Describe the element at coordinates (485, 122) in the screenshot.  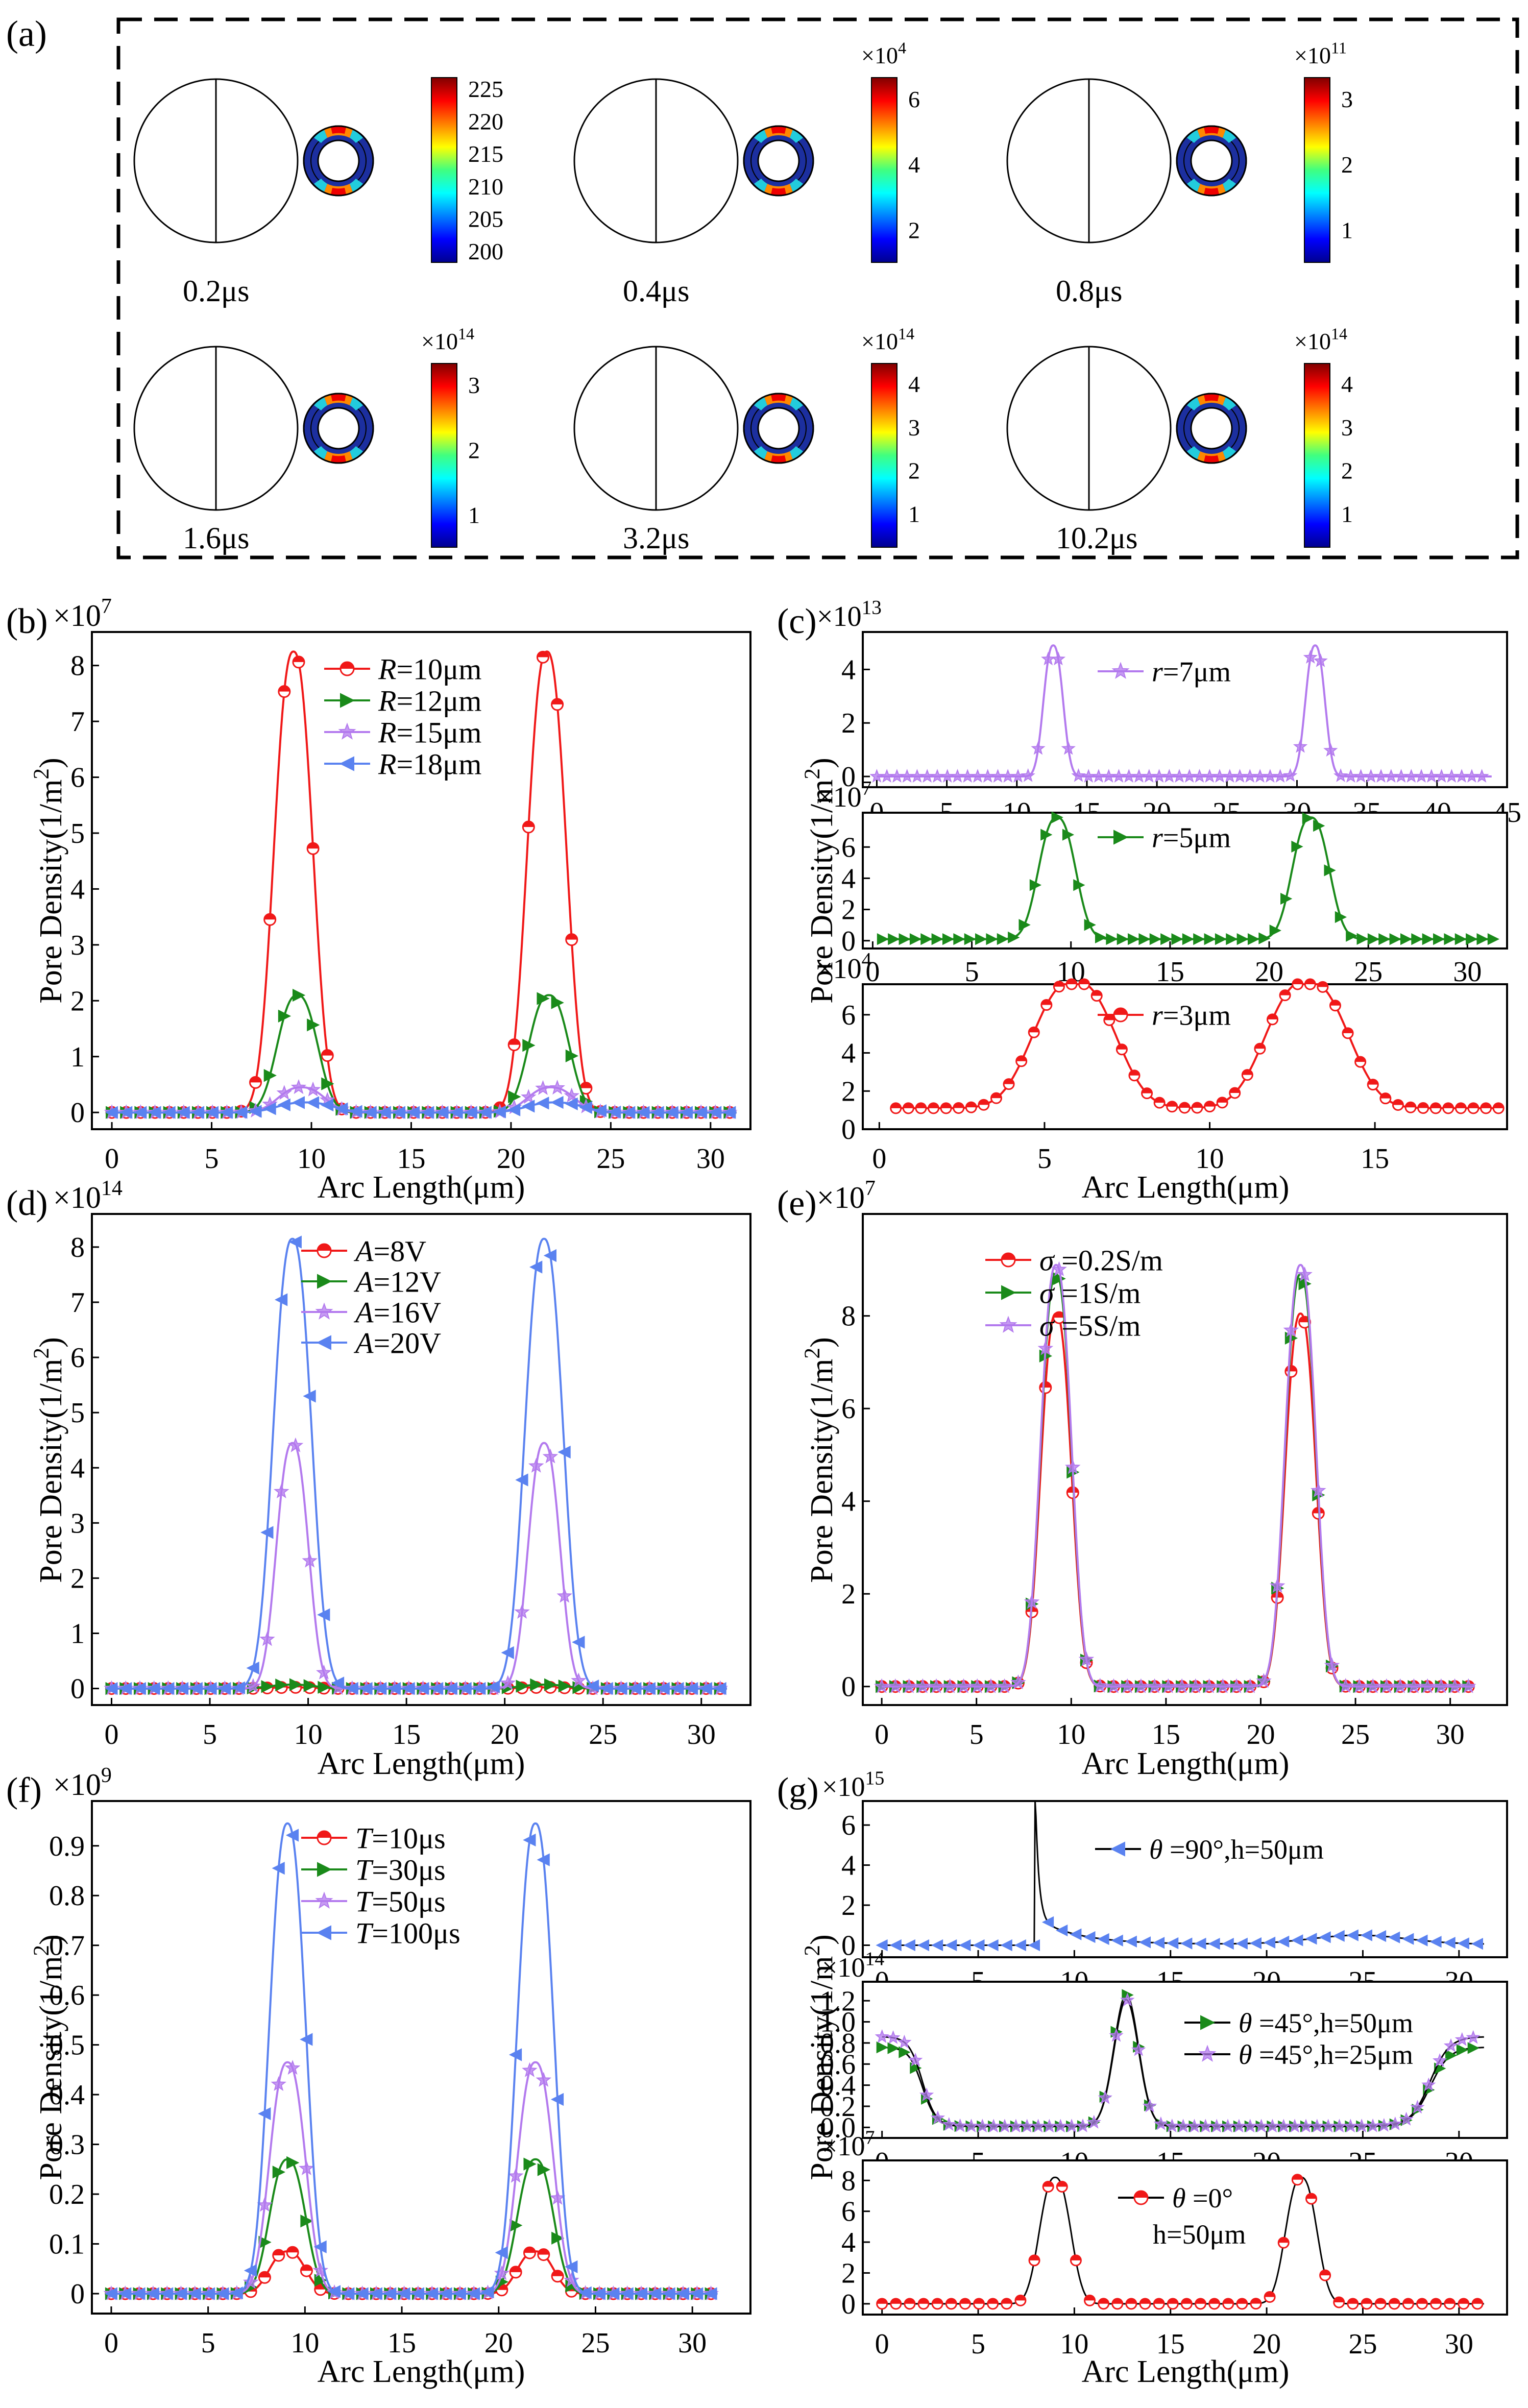
I see `colorbar-tick: 220` at that location.